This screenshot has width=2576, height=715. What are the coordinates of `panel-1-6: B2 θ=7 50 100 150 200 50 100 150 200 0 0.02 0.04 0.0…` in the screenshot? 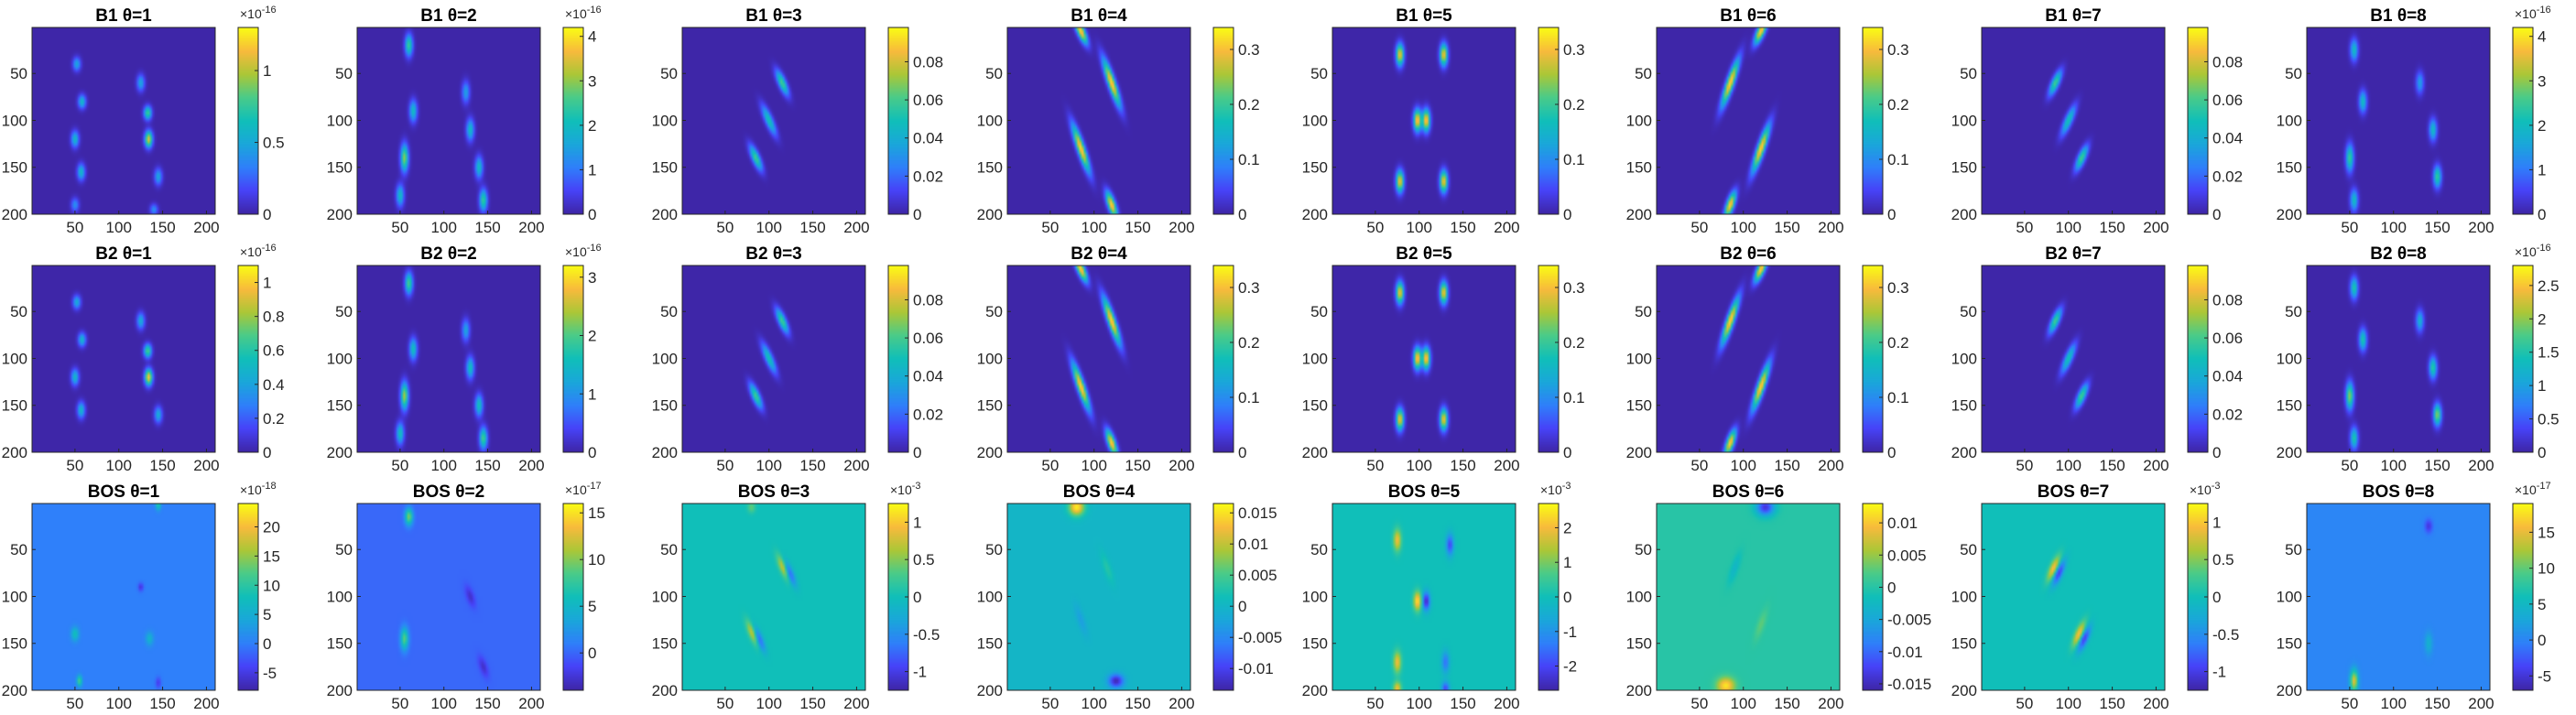 It's located at (2097, 359).